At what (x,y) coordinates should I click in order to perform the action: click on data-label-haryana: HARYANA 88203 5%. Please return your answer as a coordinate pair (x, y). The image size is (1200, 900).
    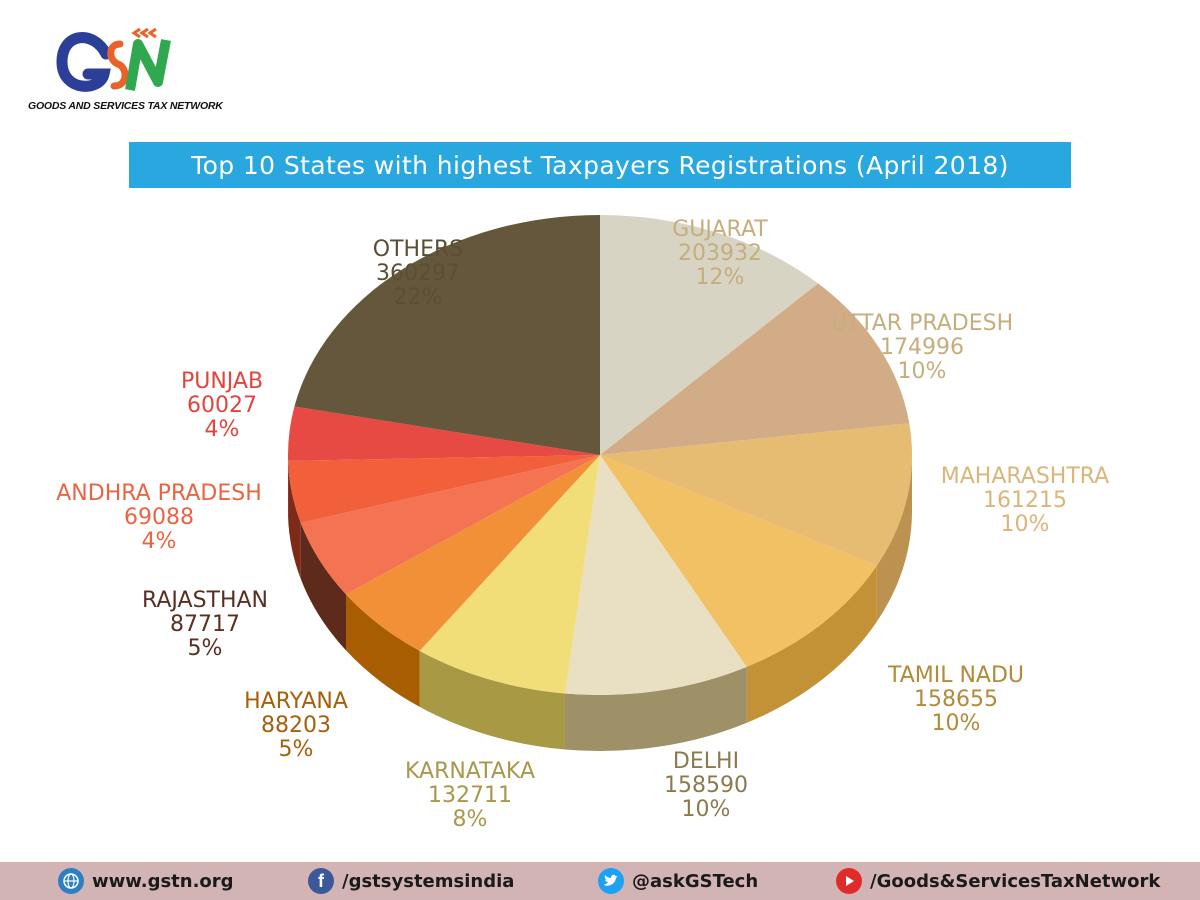
    Looking at the image, I should click on (296, 726).